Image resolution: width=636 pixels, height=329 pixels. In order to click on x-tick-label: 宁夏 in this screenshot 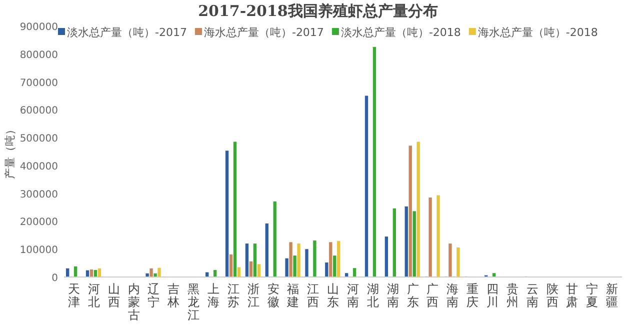, I will do `click(592, 295)`.